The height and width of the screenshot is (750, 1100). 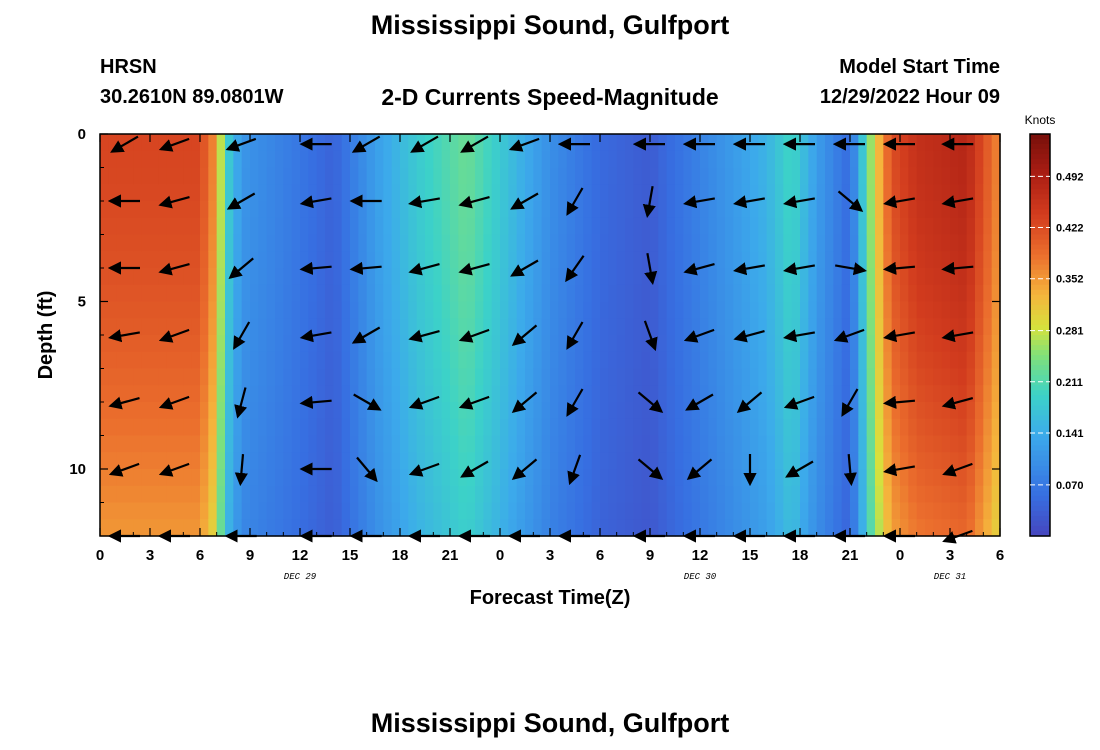 What do you see at coordinates (46, 335) in the screenshot?
I see `y-axis-label: Depth (ft)` at bounding box center [46, 335].